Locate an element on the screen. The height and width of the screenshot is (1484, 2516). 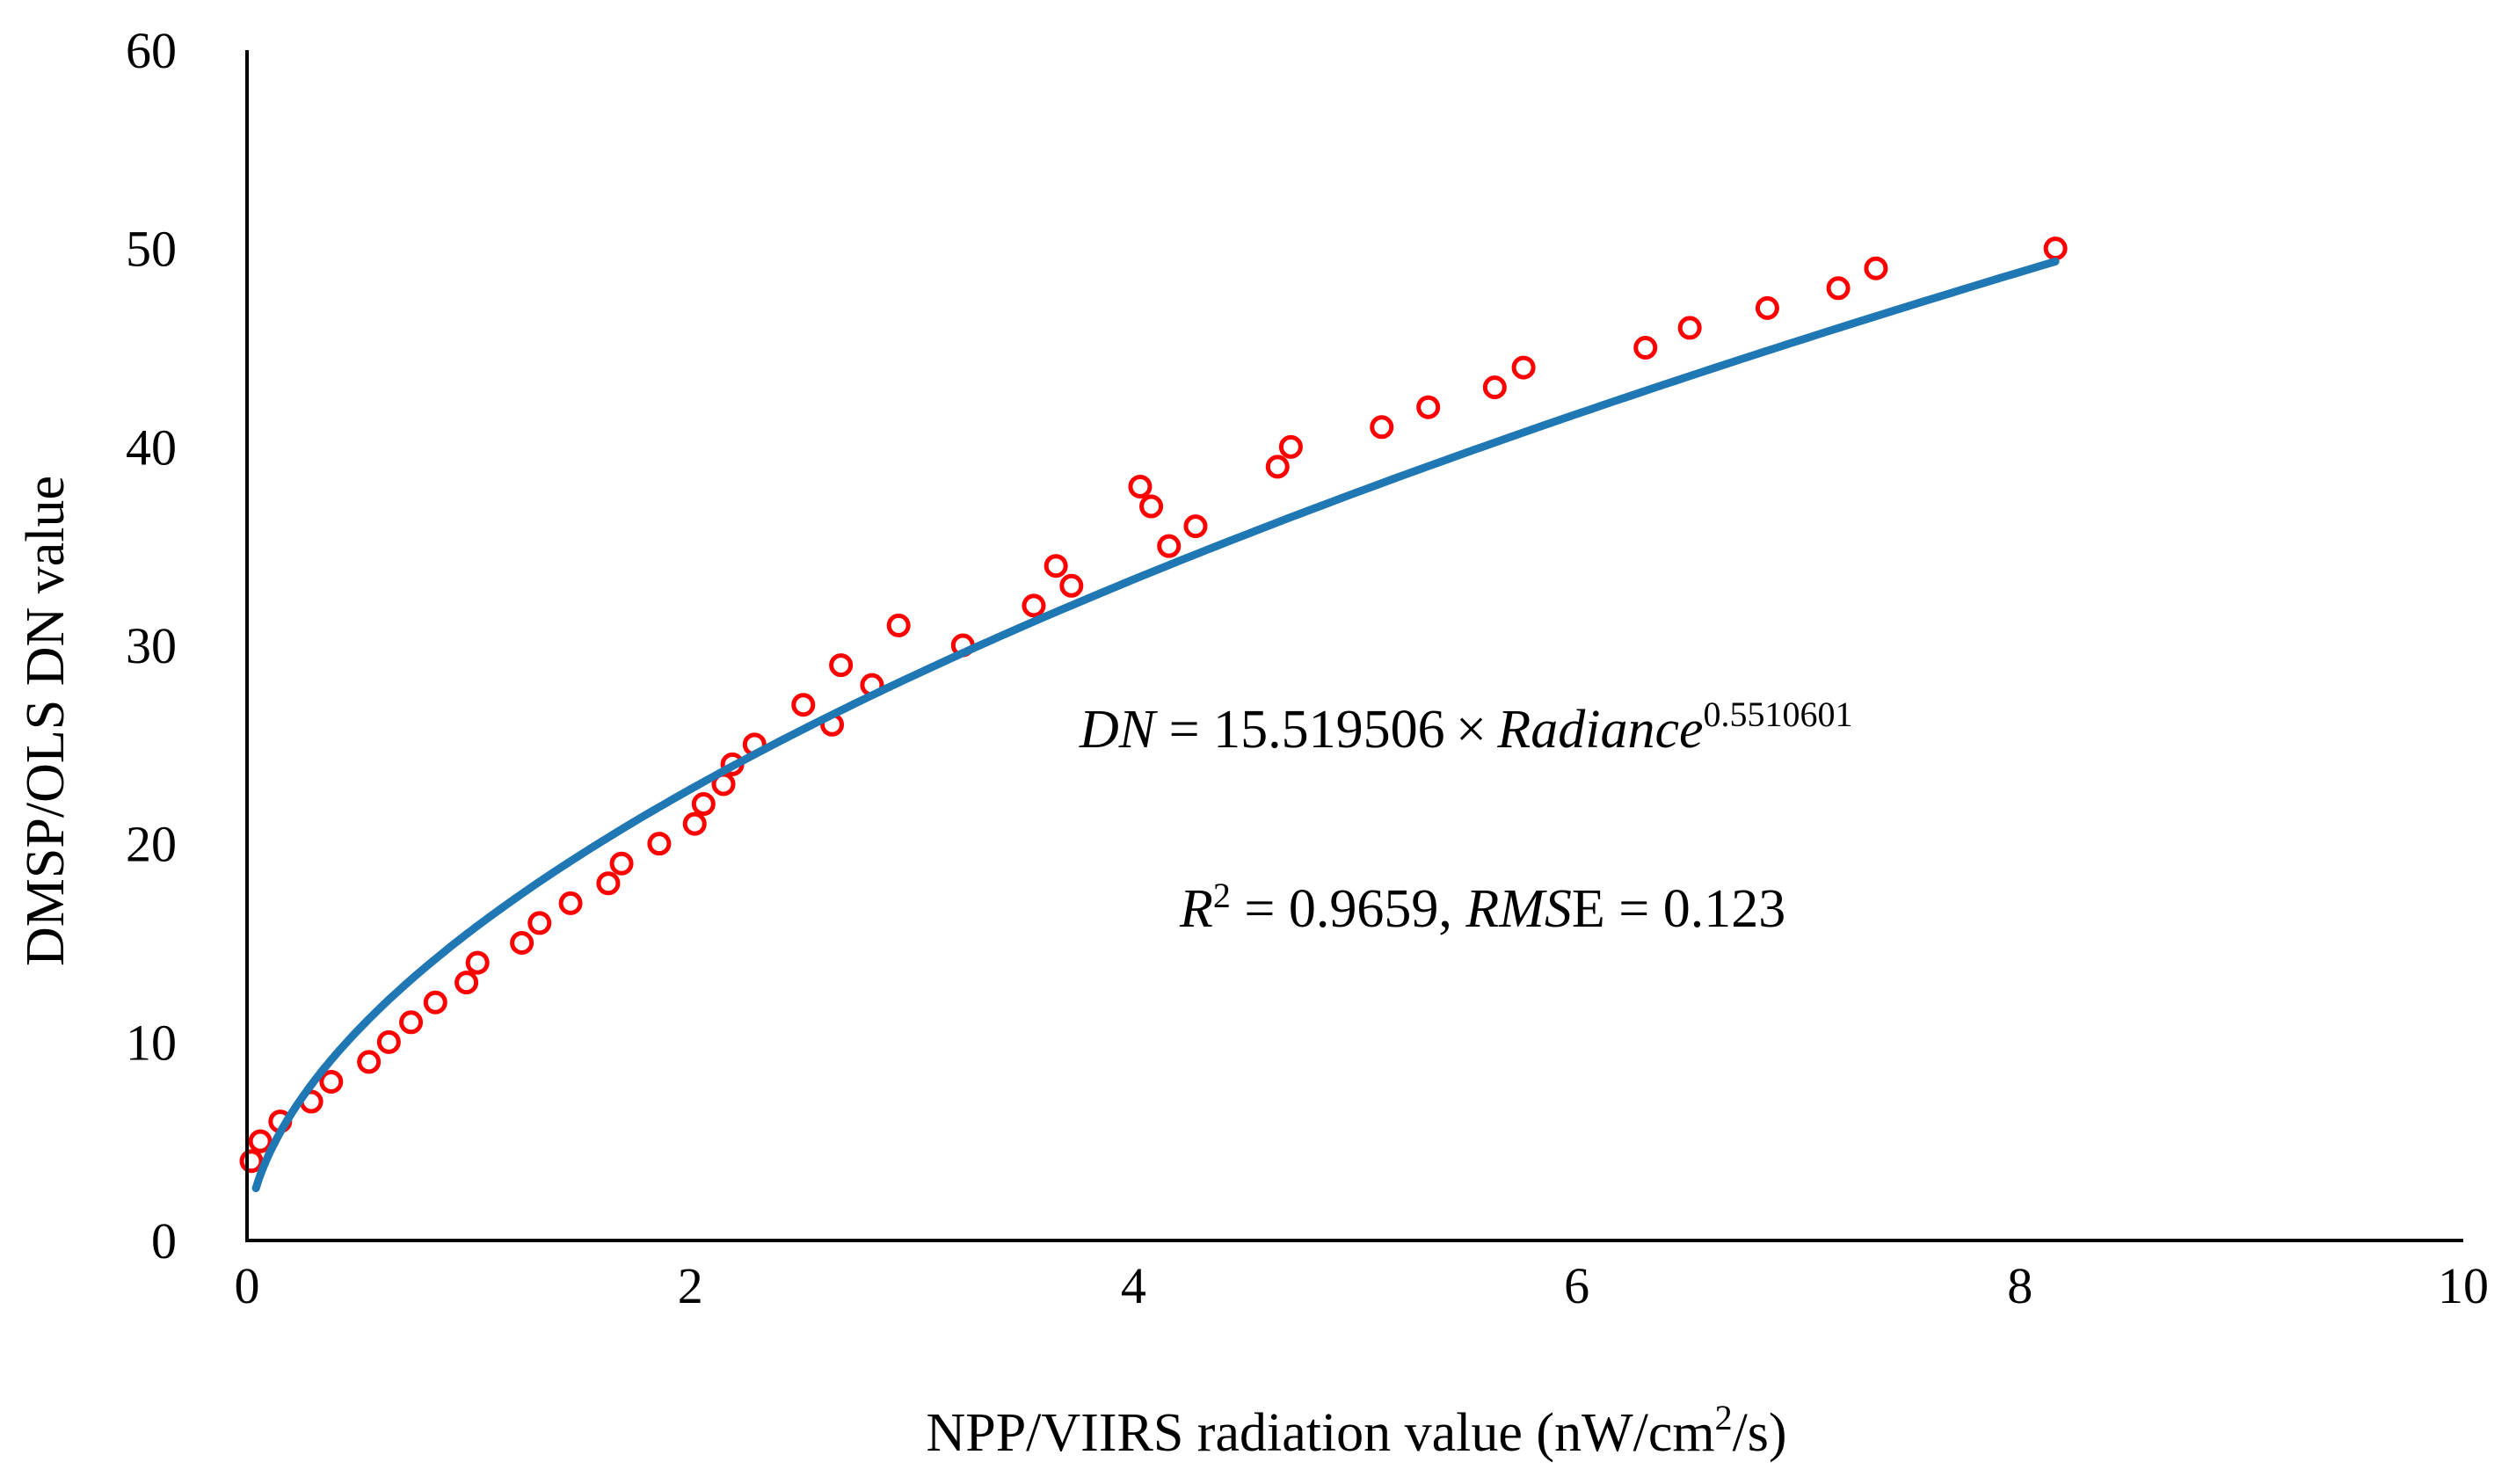
y-tick-label: 20 is located at coordinates (151, 845).